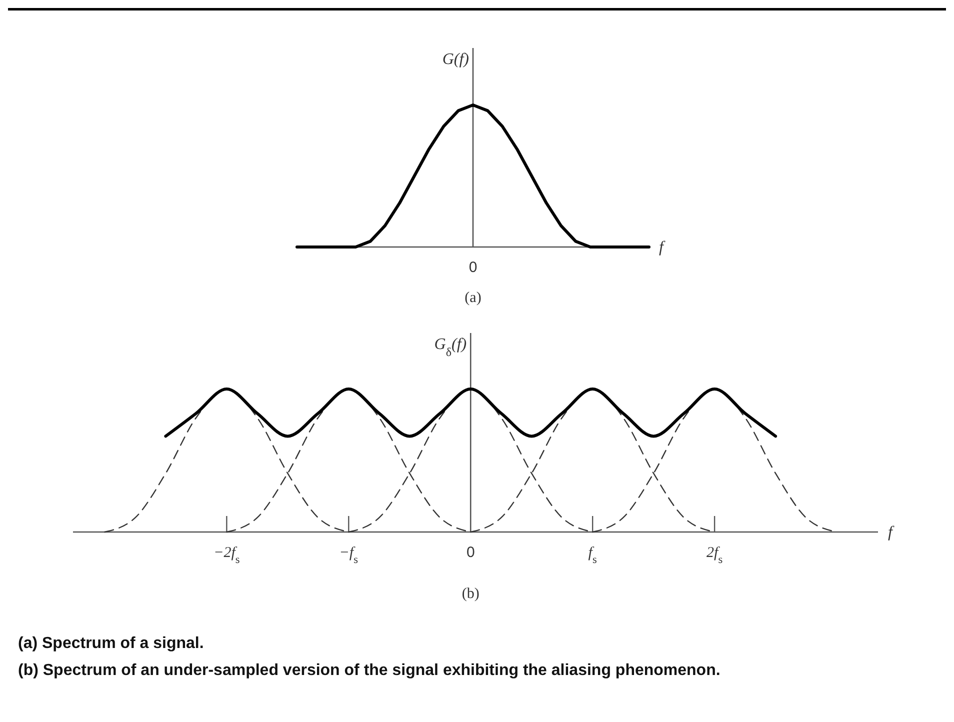  Describe the element at coordinates (455, 59) in the screenshot. I see `y-axis-title: G(f)` at that location.